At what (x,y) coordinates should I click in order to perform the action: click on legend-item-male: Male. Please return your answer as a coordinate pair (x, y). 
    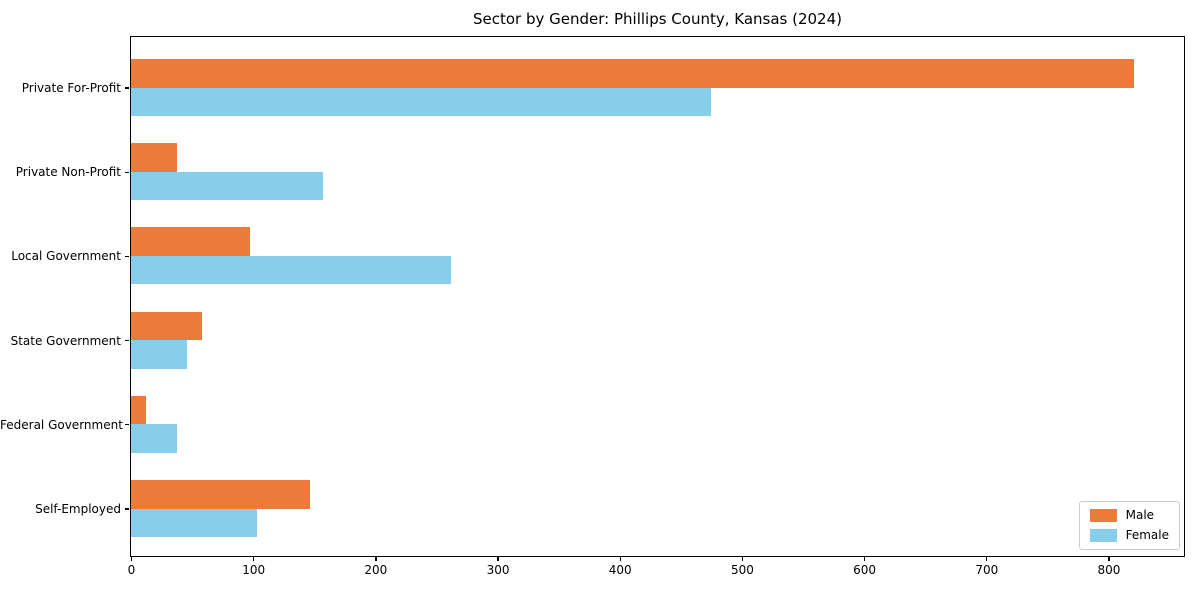
    Looking at the image, I should click on (1129, 515).